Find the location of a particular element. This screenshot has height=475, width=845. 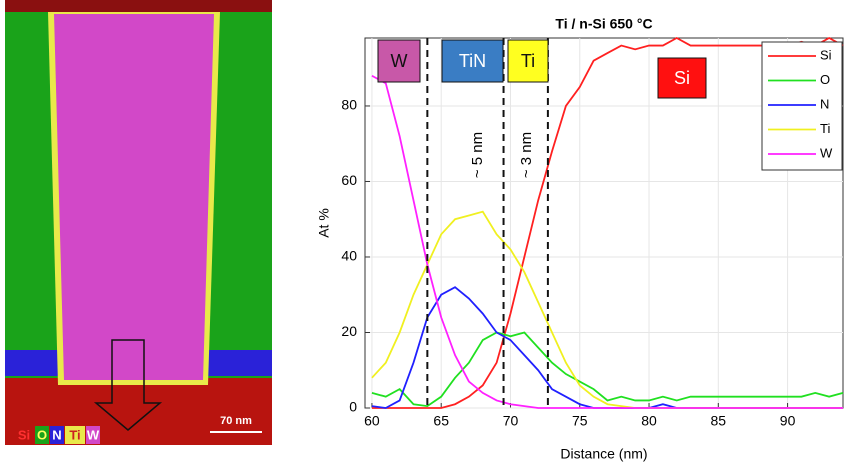

x-tick-label: 60 is located at coordinates (372, 421).